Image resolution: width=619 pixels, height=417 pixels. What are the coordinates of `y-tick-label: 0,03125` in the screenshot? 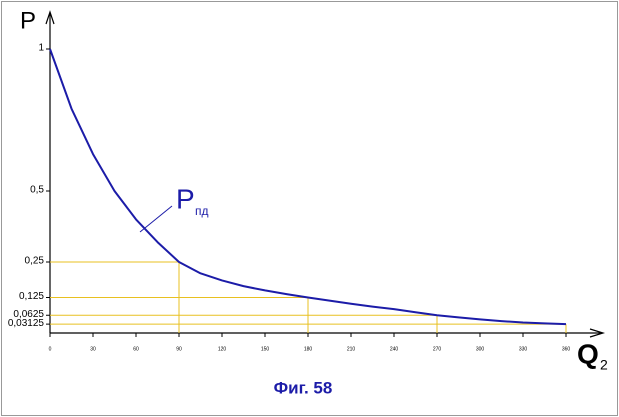 It's located at (26, 323).